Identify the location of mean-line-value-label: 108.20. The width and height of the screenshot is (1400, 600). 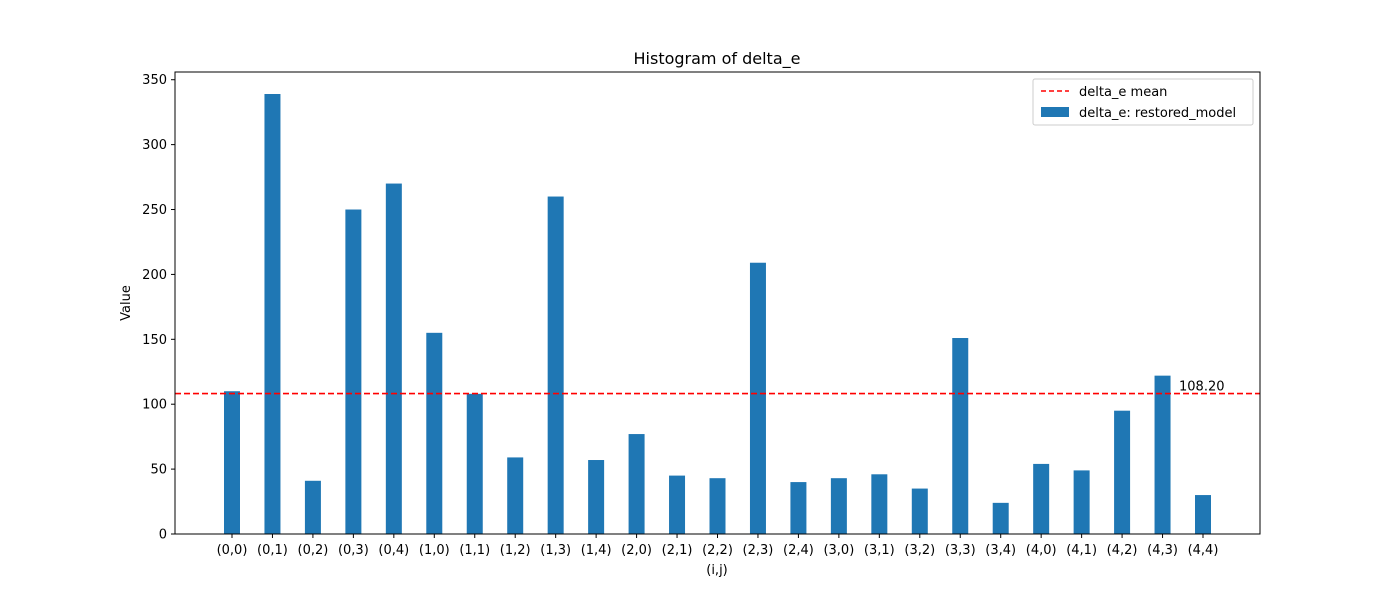
(1202, 387).